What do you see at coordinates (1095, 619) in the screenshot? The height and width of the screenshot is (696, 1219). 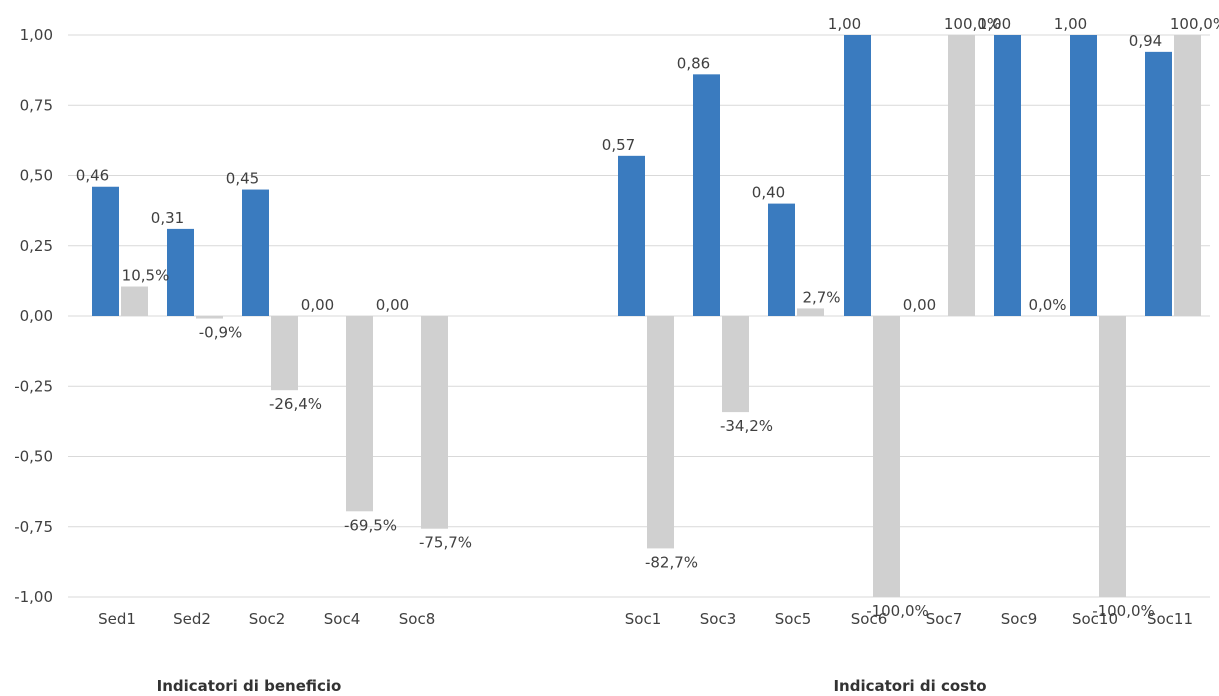 I see `x-tick-label: Soc10` at bounding box center [1095, 619].